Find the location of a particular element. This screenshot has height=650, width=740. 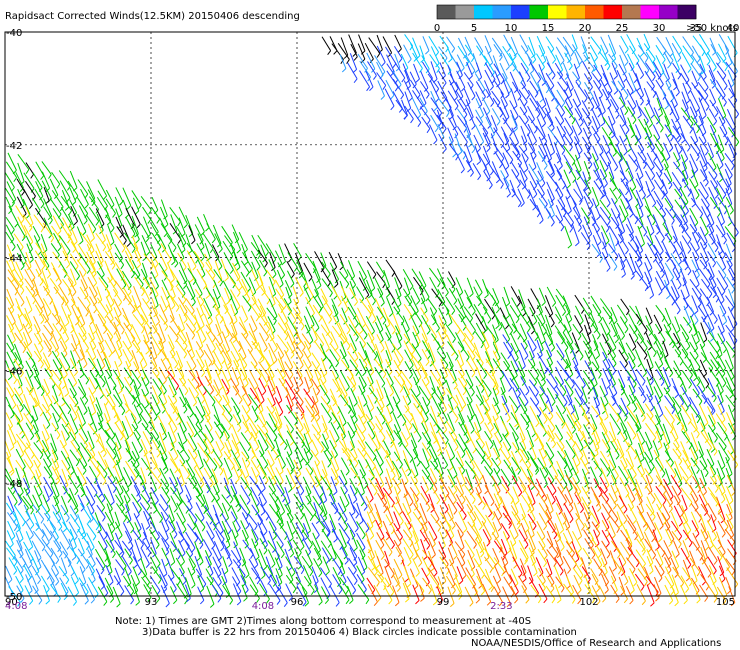

color-scale-legend: 051015202530354045>50 knots is located at coordinates (586, 19).